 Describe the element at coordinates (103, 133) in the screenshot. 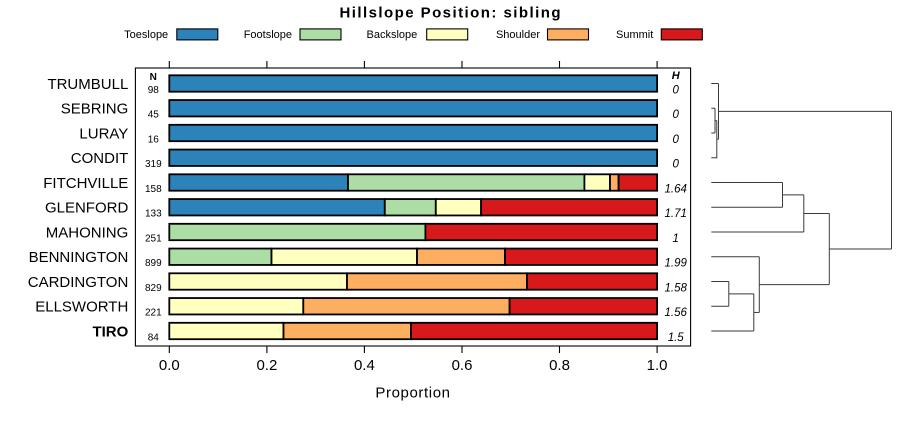

I see `svg-text: LURAY` at that location.